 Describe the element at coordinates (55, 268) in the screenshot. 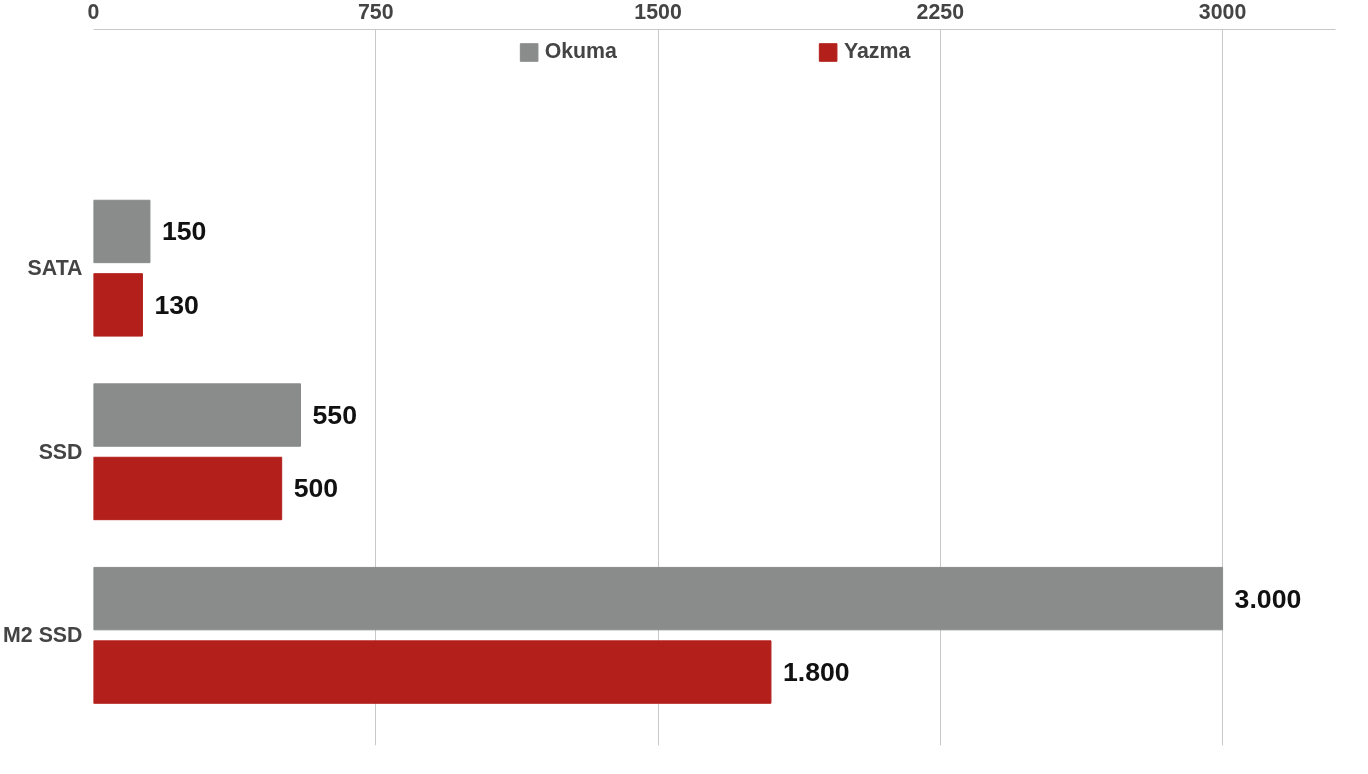

I see `y-tick-label: SATA` at that location.